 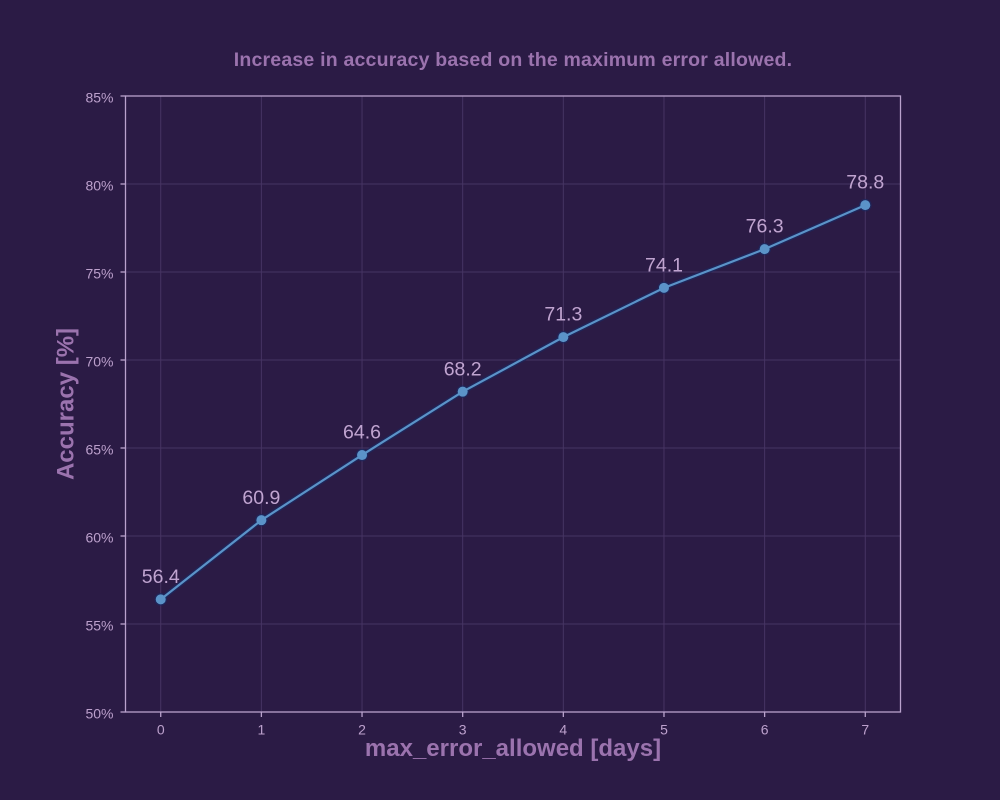 I want to click on svg-text: Accuracy [%], so click(x=66, y=404).